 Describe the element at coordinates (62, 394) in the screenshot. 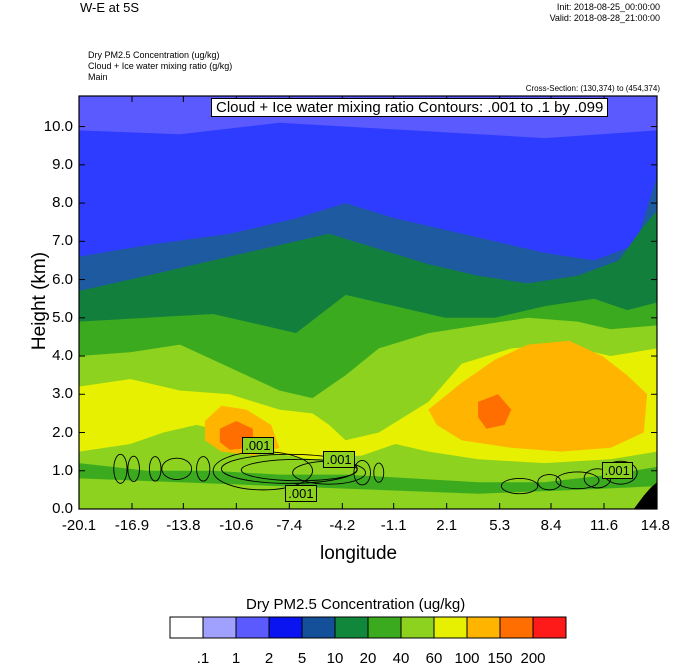

I see `y-tick-label: 3.0` at that location.